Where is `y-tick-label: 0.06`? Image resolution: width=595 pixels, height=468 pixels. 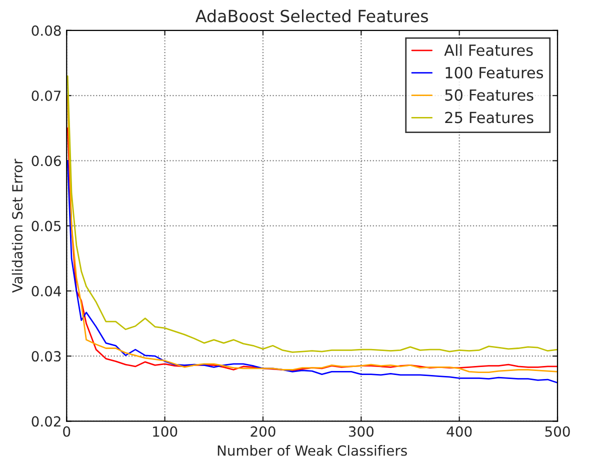 y-tick-label: 0.06 is located at coordinates (46, 161).